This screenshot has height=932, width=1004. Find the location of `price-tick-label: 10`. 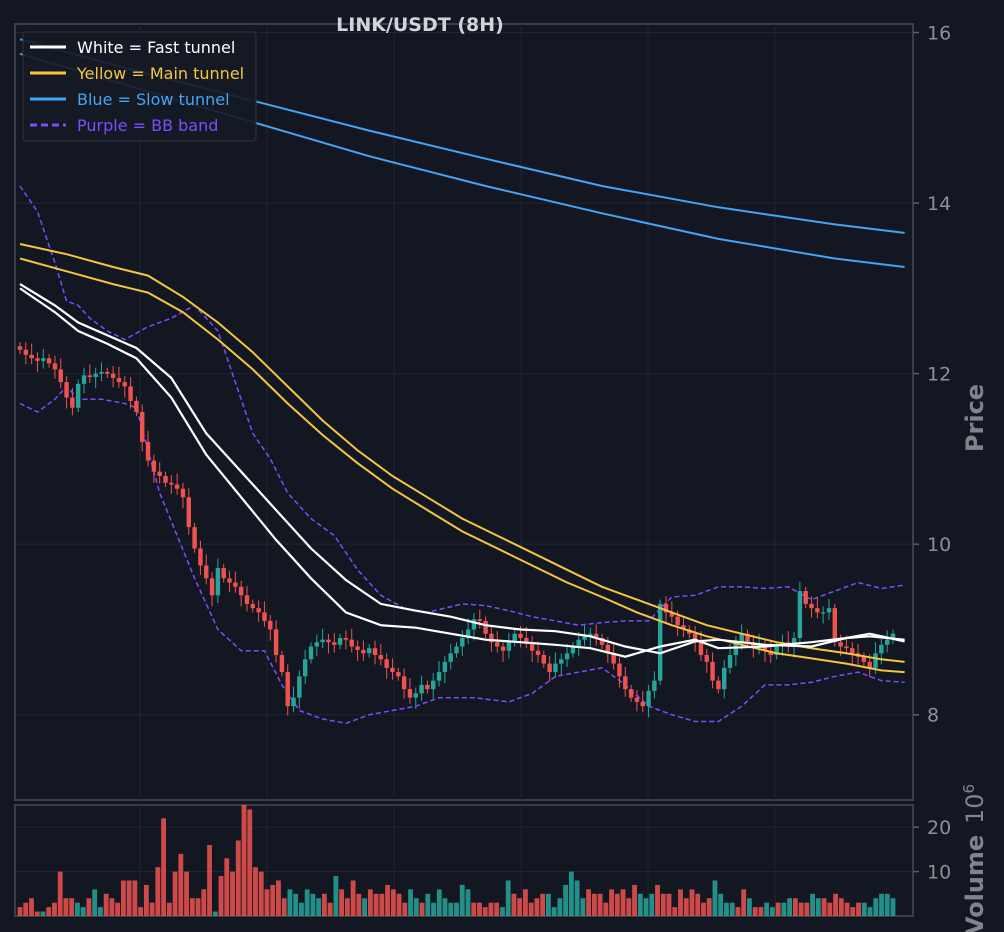

price-tick-label: 10 is located at coordinates (939, 545).